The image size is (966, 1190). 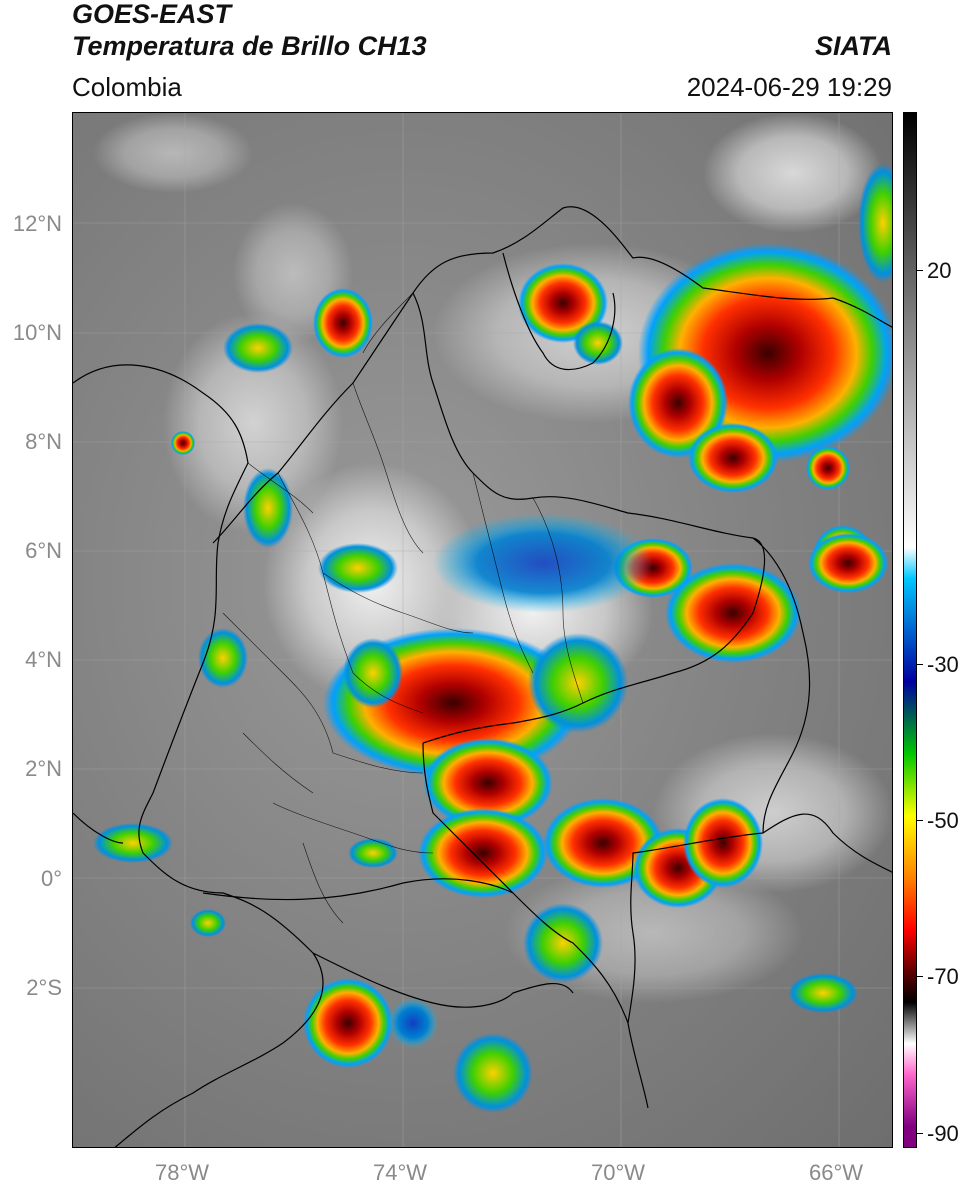 I want to click on colorbar-label: -90, so click(x=943, y=1133).